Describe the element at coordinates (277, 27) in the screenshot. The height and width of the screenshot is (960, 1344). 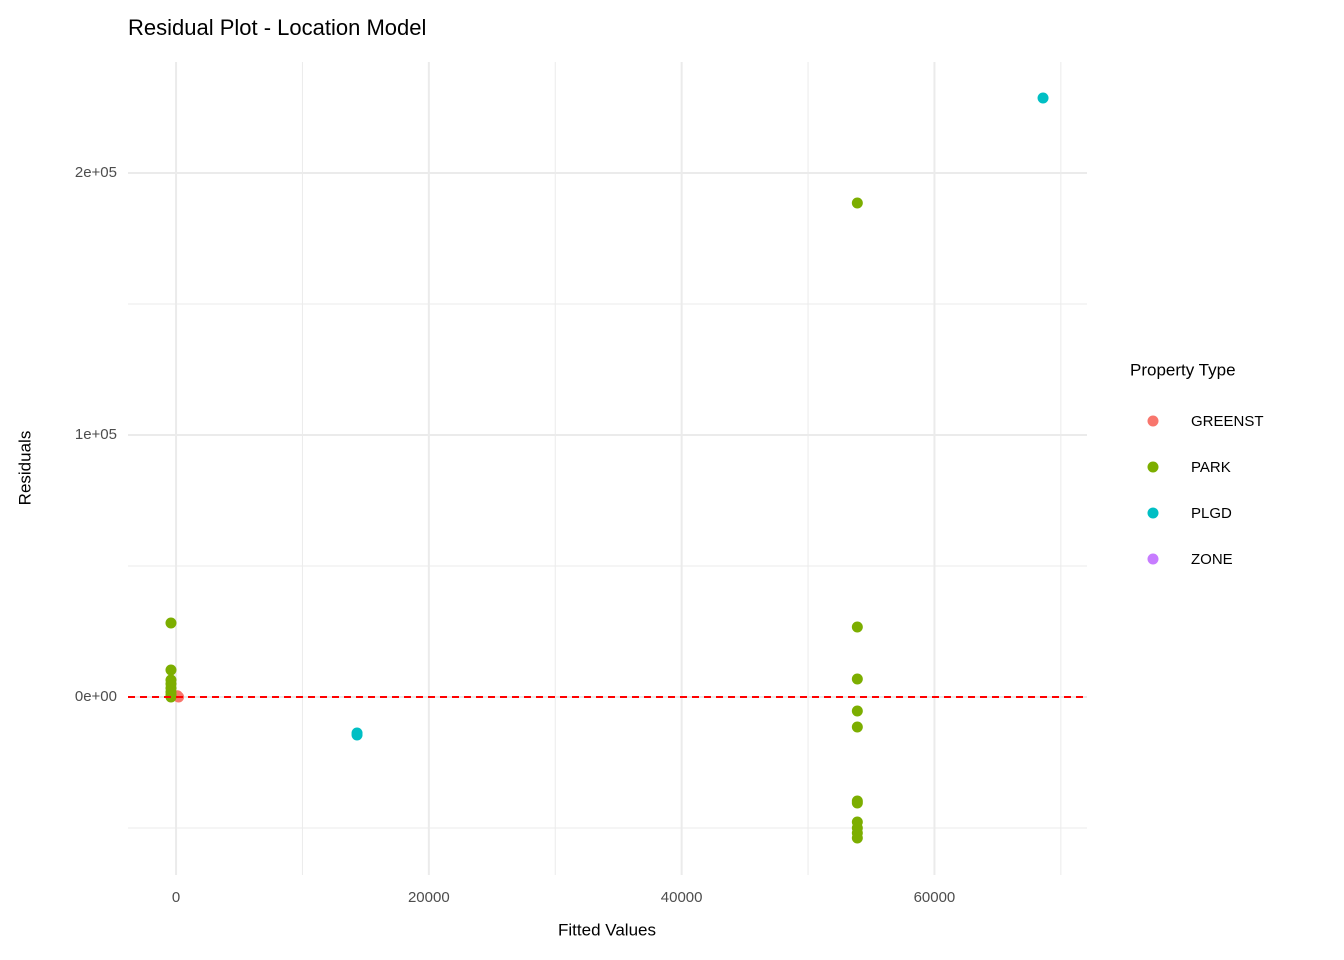
I see `chart-title: Residual Plot - Location Model` at that location.